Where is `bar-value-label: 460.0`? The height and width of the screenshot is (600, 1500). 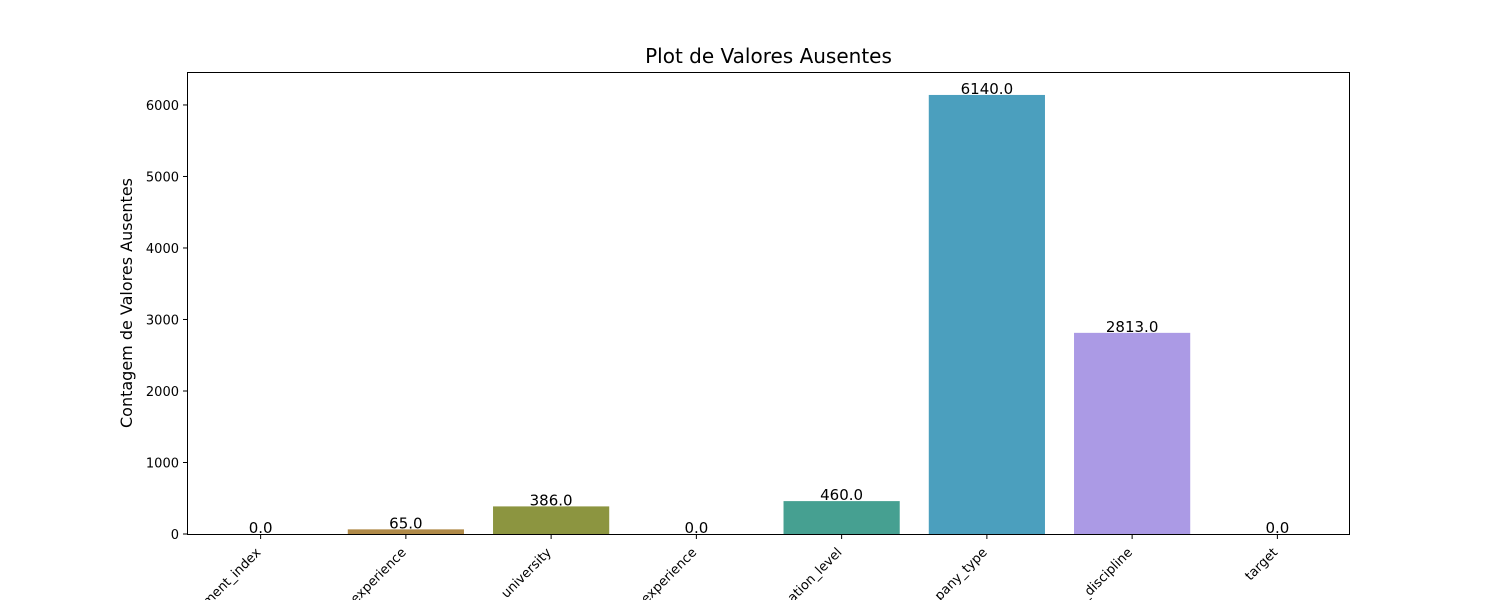
bar-value-label: 460.0 is located at coordinates (841, 495).